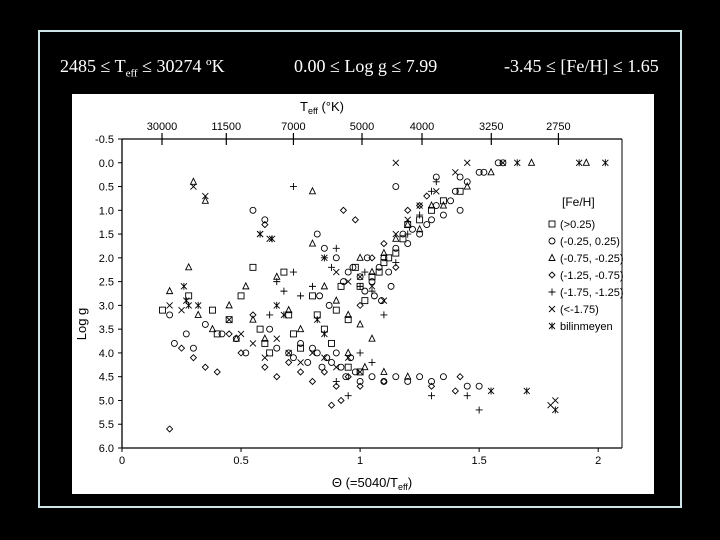  I want to click on y-axis-label: Log g, so click(81, 324).